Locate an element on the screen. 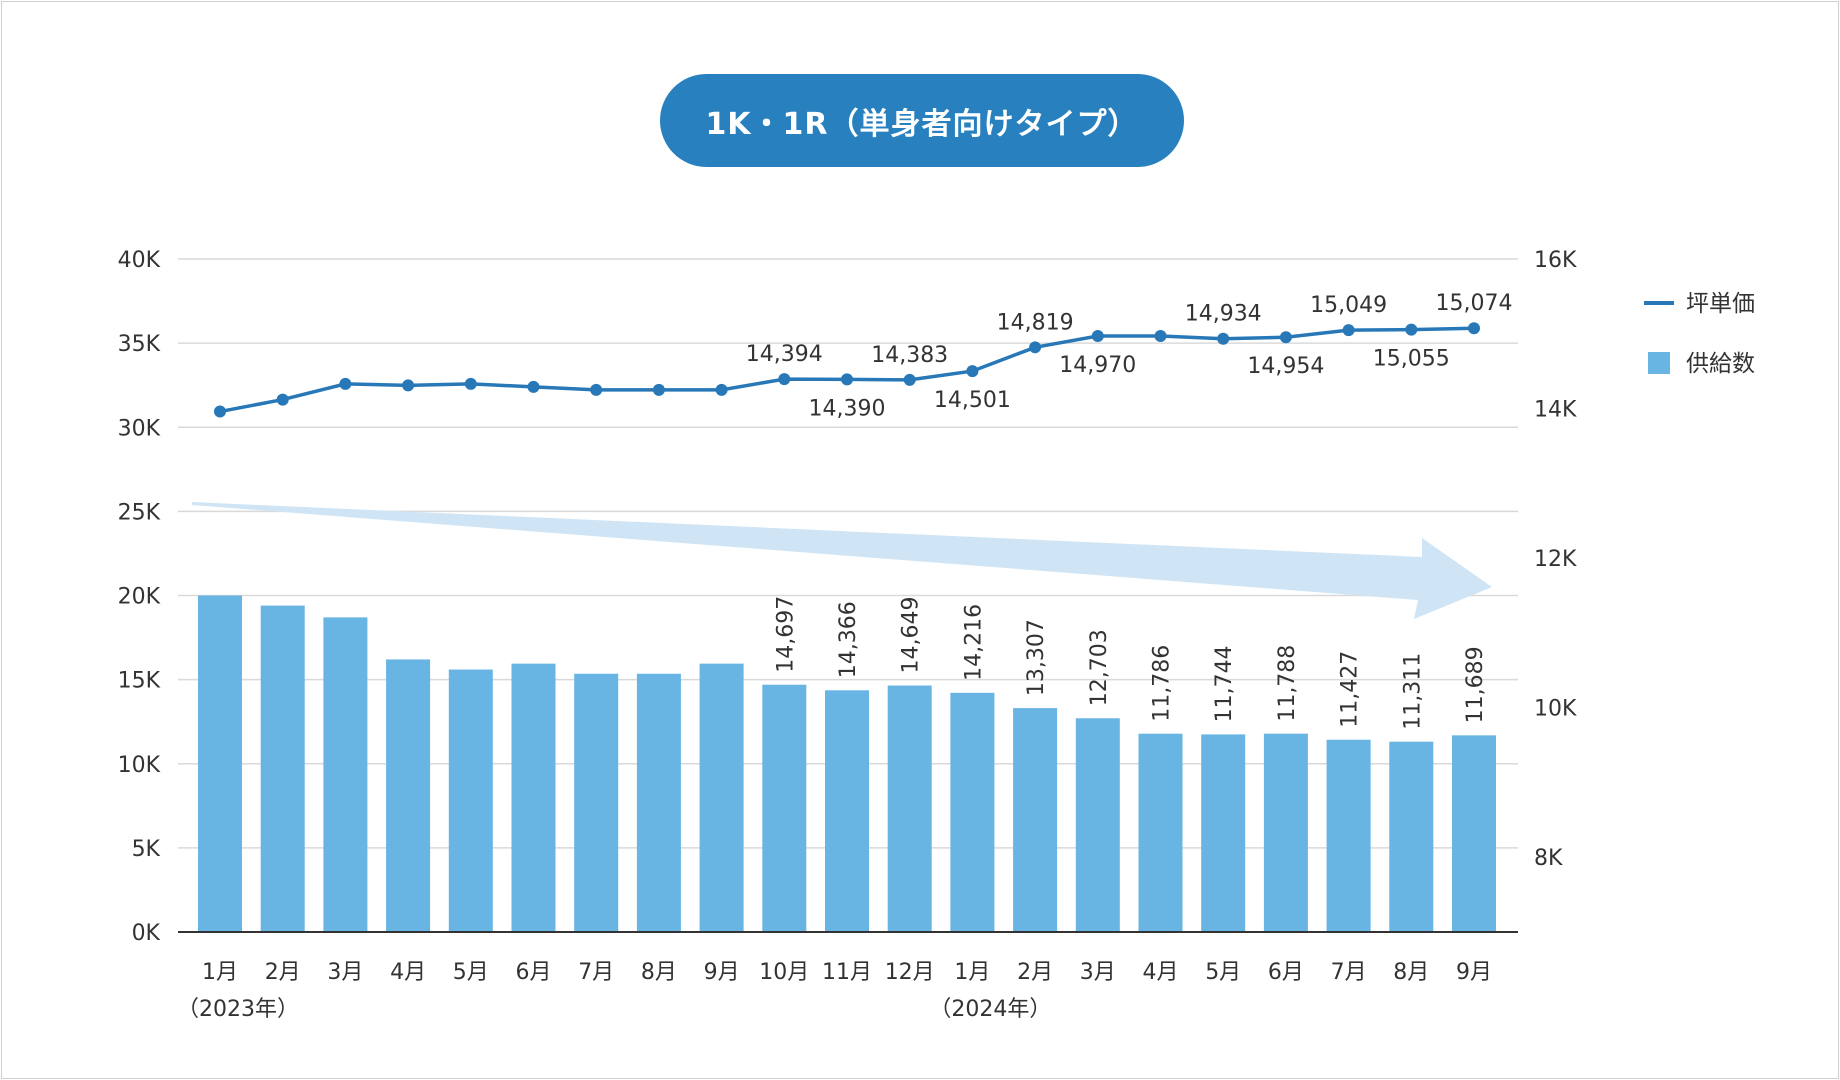 This screenshot has width=1840, height=1080. trend-arrow is located at coordinates (842, 560).